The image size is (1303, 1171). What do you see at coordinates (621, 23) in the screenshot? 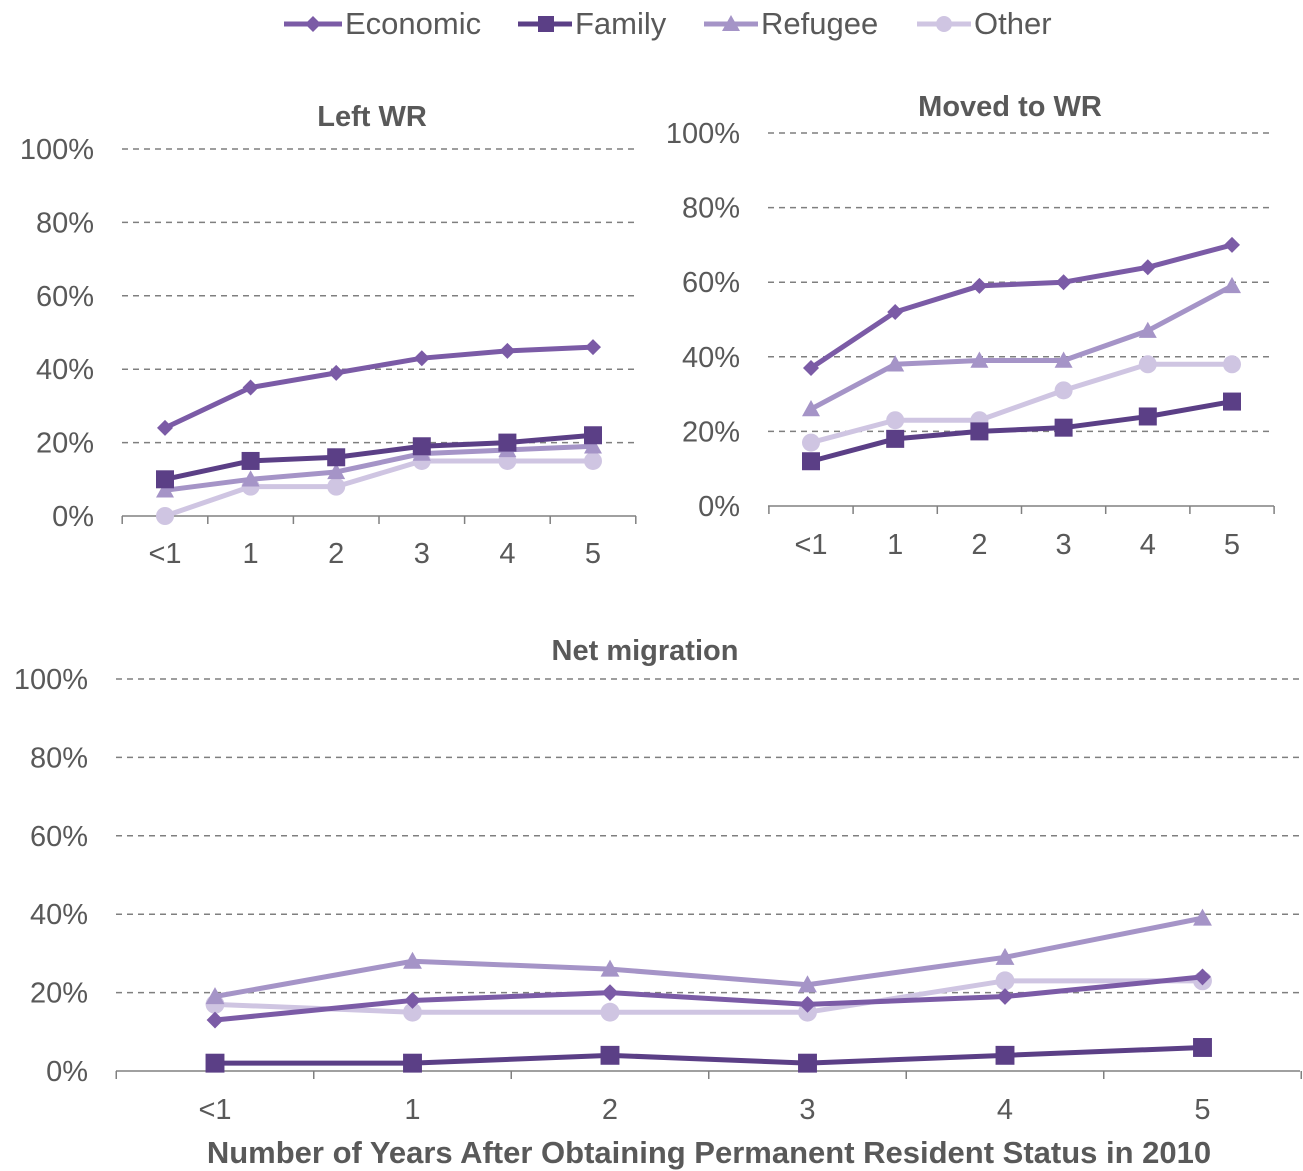
I see `legend-label-family: Family` at bounding box center [621, 23].